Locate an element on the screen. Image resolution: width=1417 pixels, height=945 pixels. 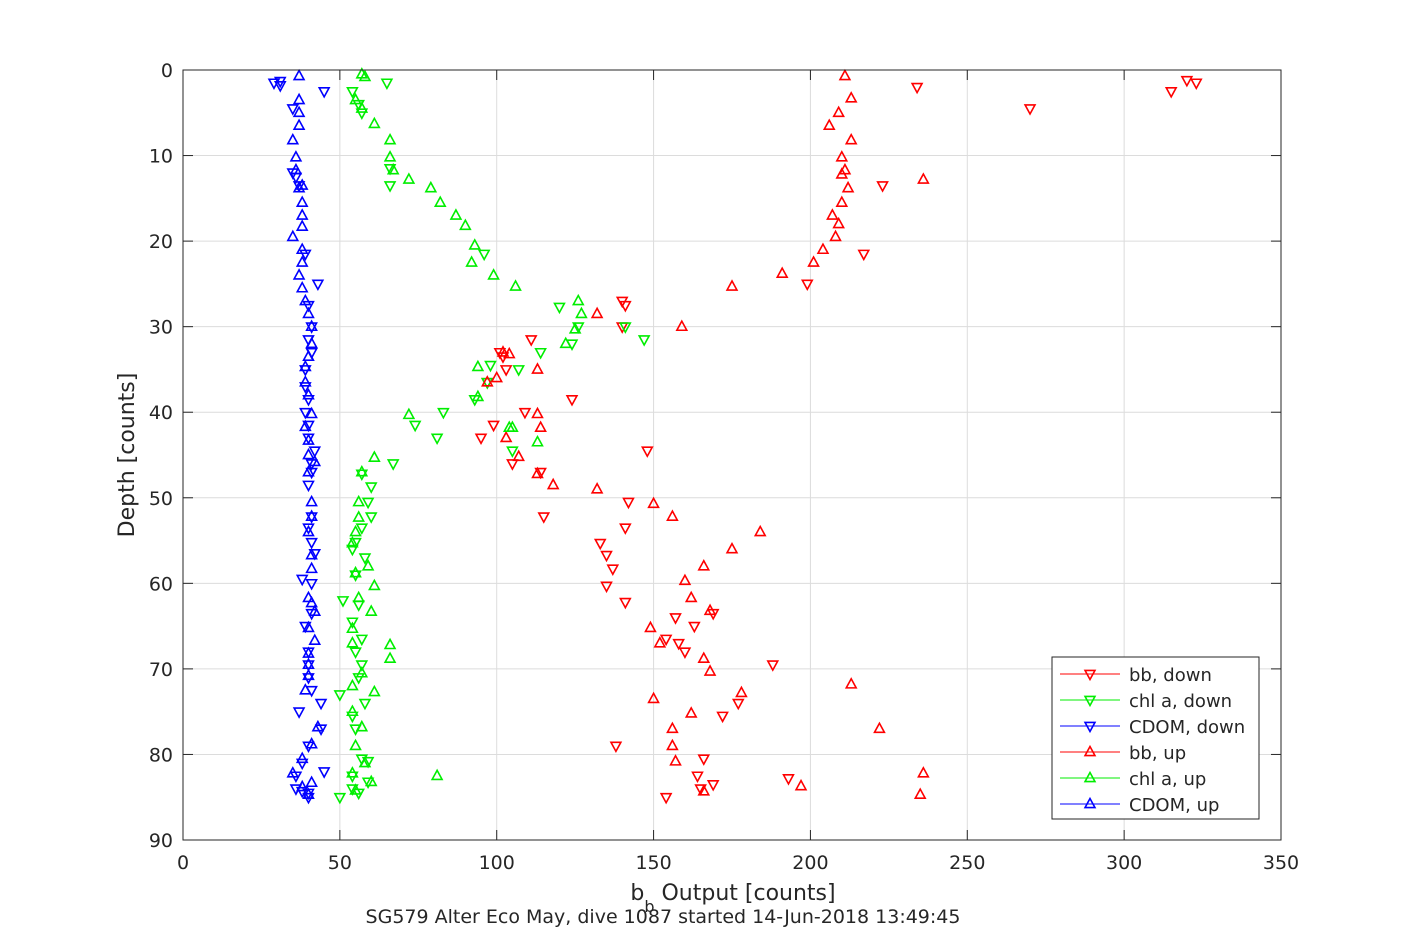
x-tick-label: 250 is located at coordinates (967, 863).